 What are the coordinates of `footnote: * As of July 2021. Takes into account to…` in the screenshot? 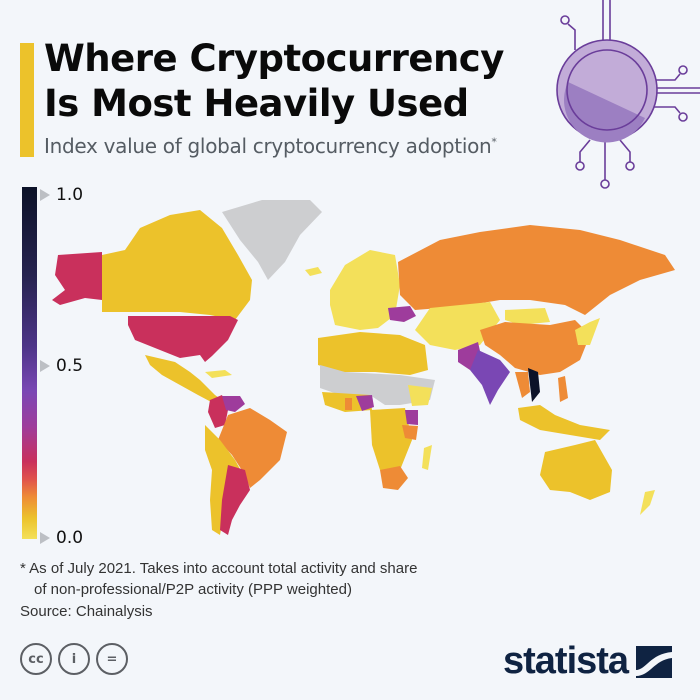 It's located at (218, 579).